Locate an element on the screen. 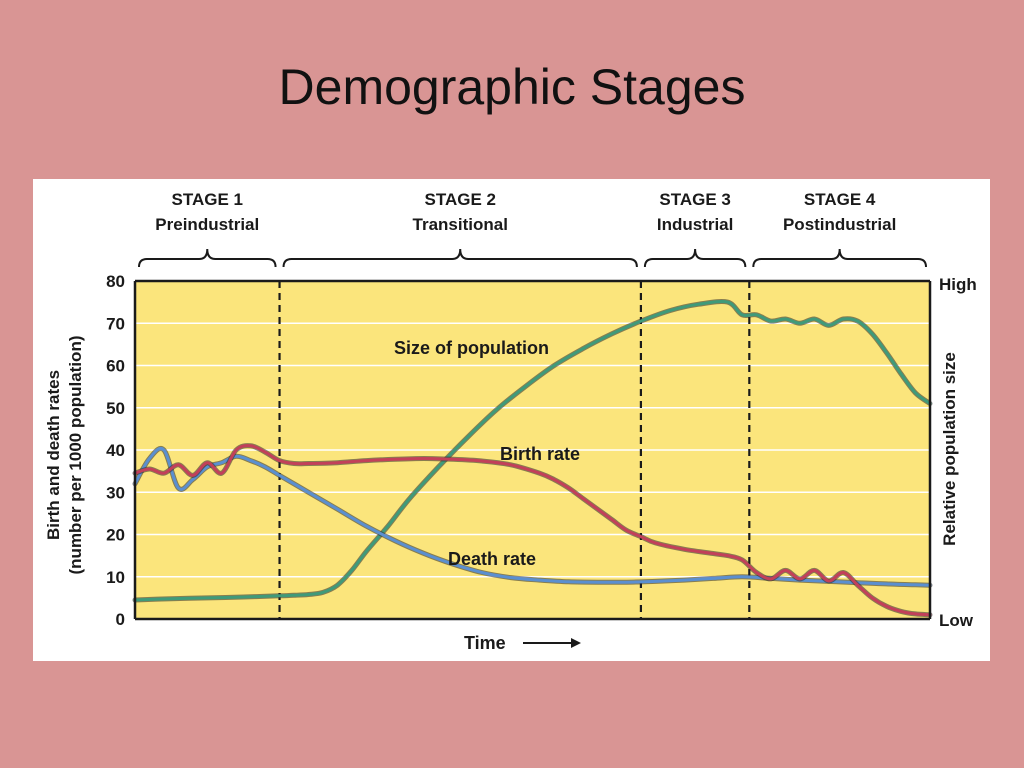 The height and width of the screenshot is (768, 1024). y-tick-label-80: 80 is located at coordinates (115, 281).